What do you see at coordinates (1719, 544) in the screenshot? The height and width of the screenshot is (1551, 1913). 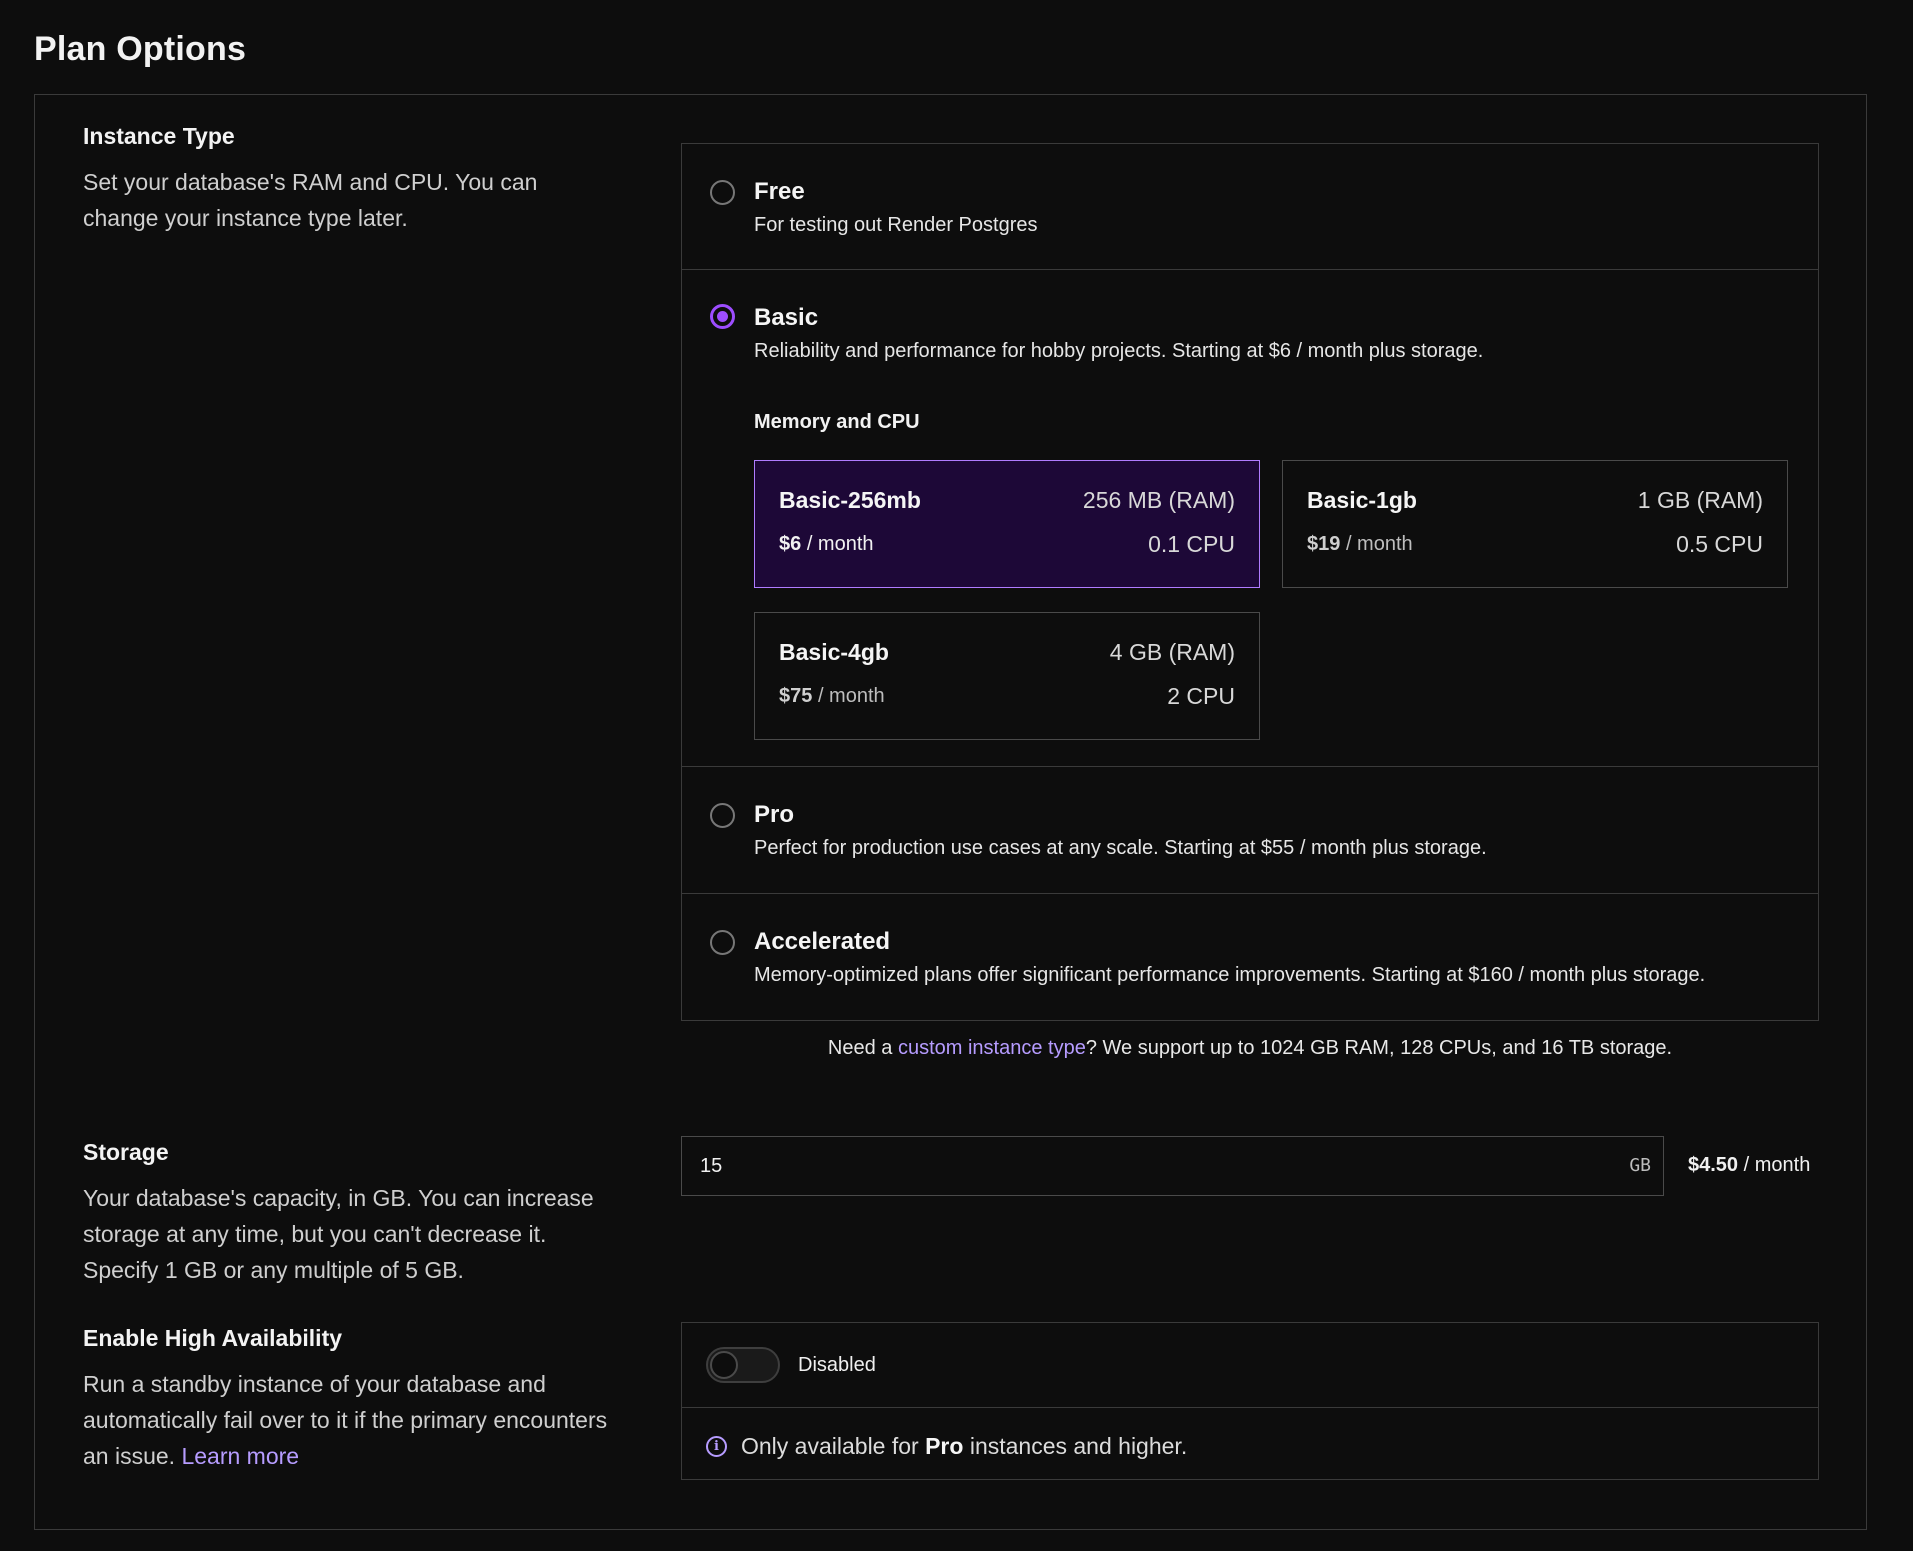 I see `tier-cpu: 0.5 CPU` at bounding box center [1719, 544].